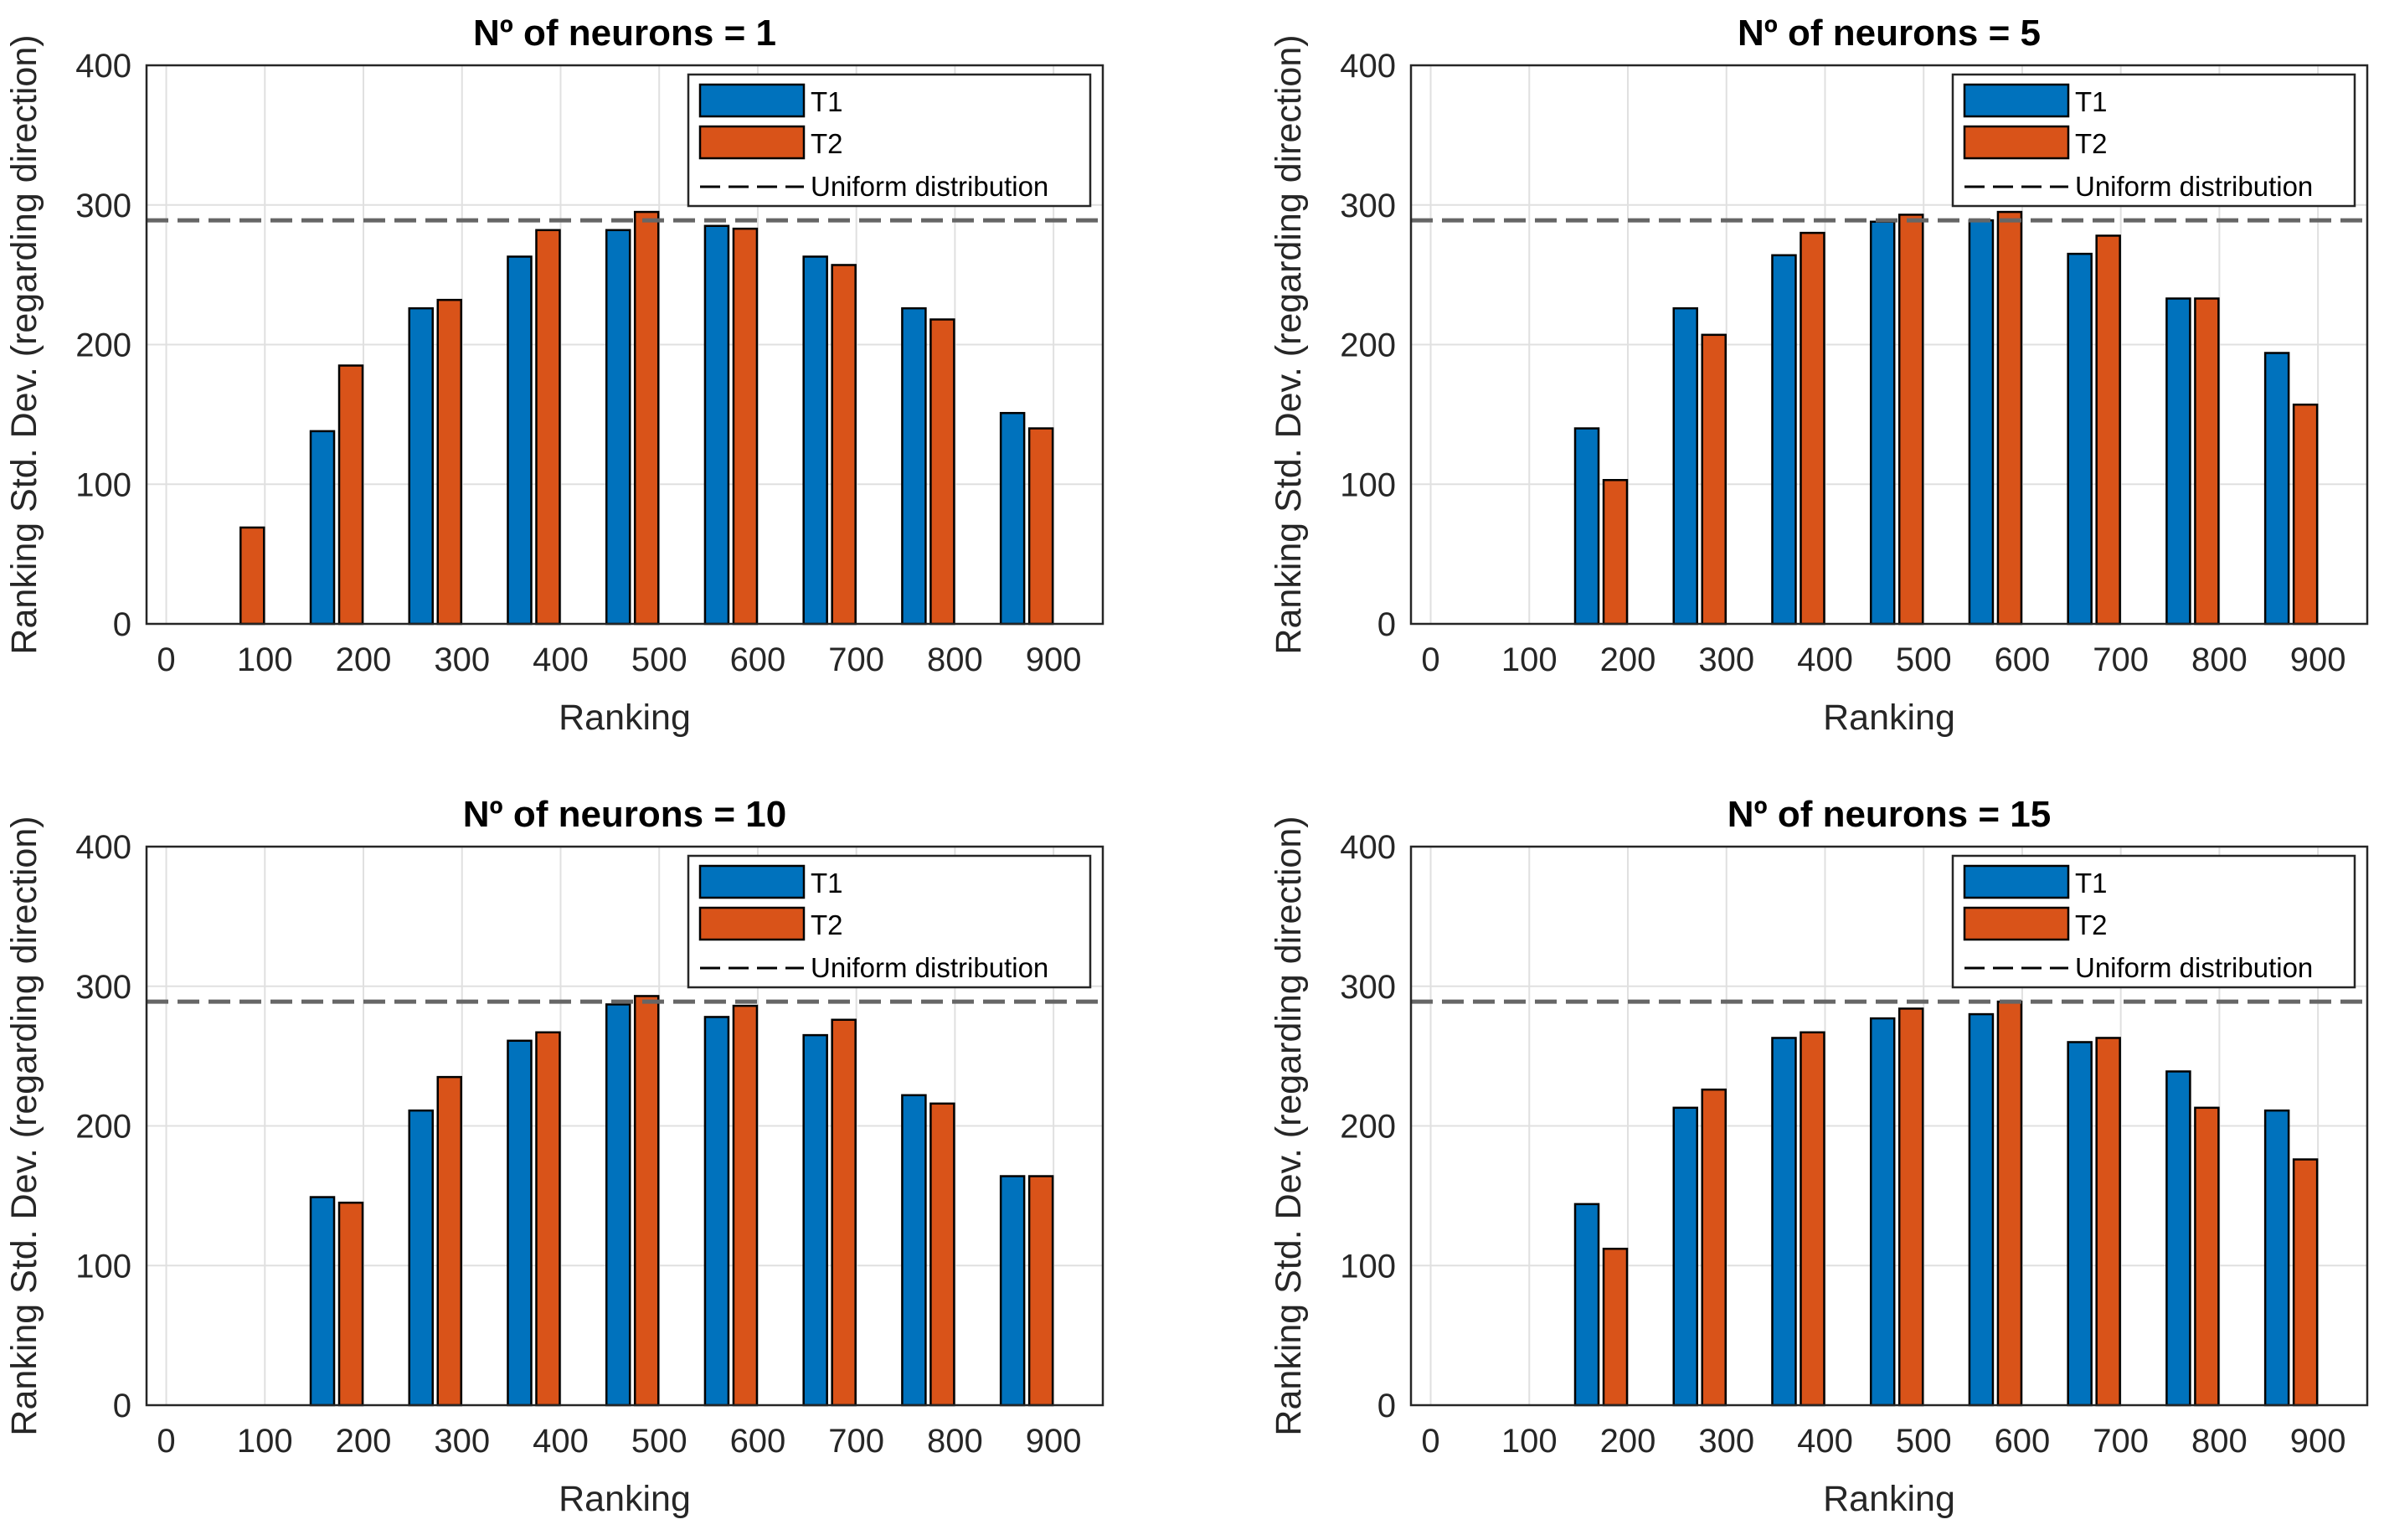 The image size is (2384, 1540). What do you see at coordinates (2121, 1441) in the screenshot?
I see `x-tick-label: 700` at bounding box center [2121, 1441].